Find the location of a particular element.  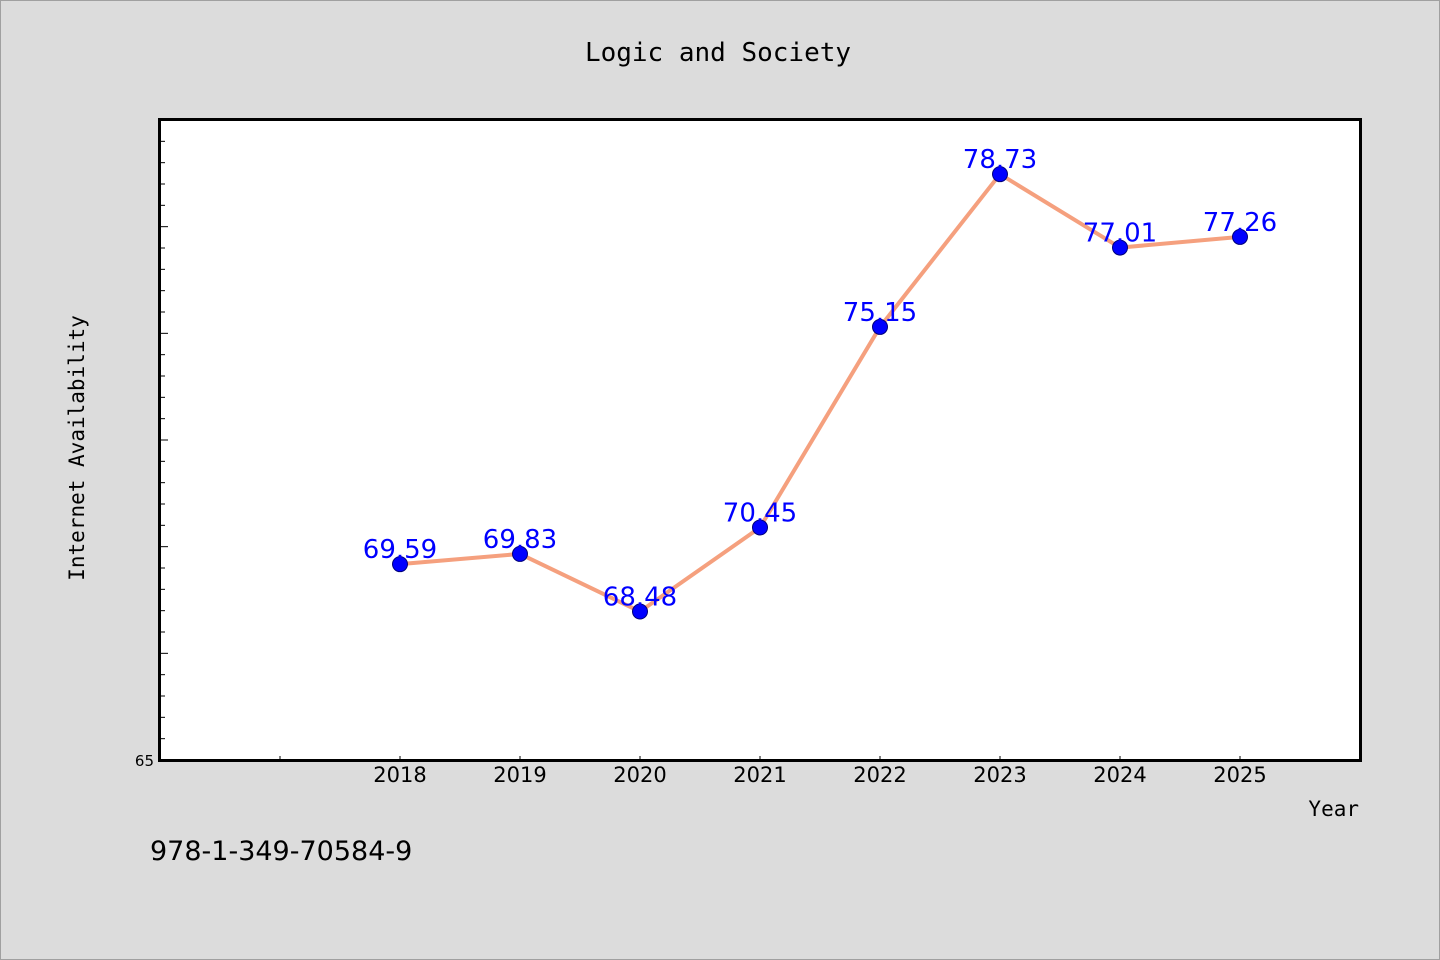

data-label: 68.48 is located at coordinates (640, 598).